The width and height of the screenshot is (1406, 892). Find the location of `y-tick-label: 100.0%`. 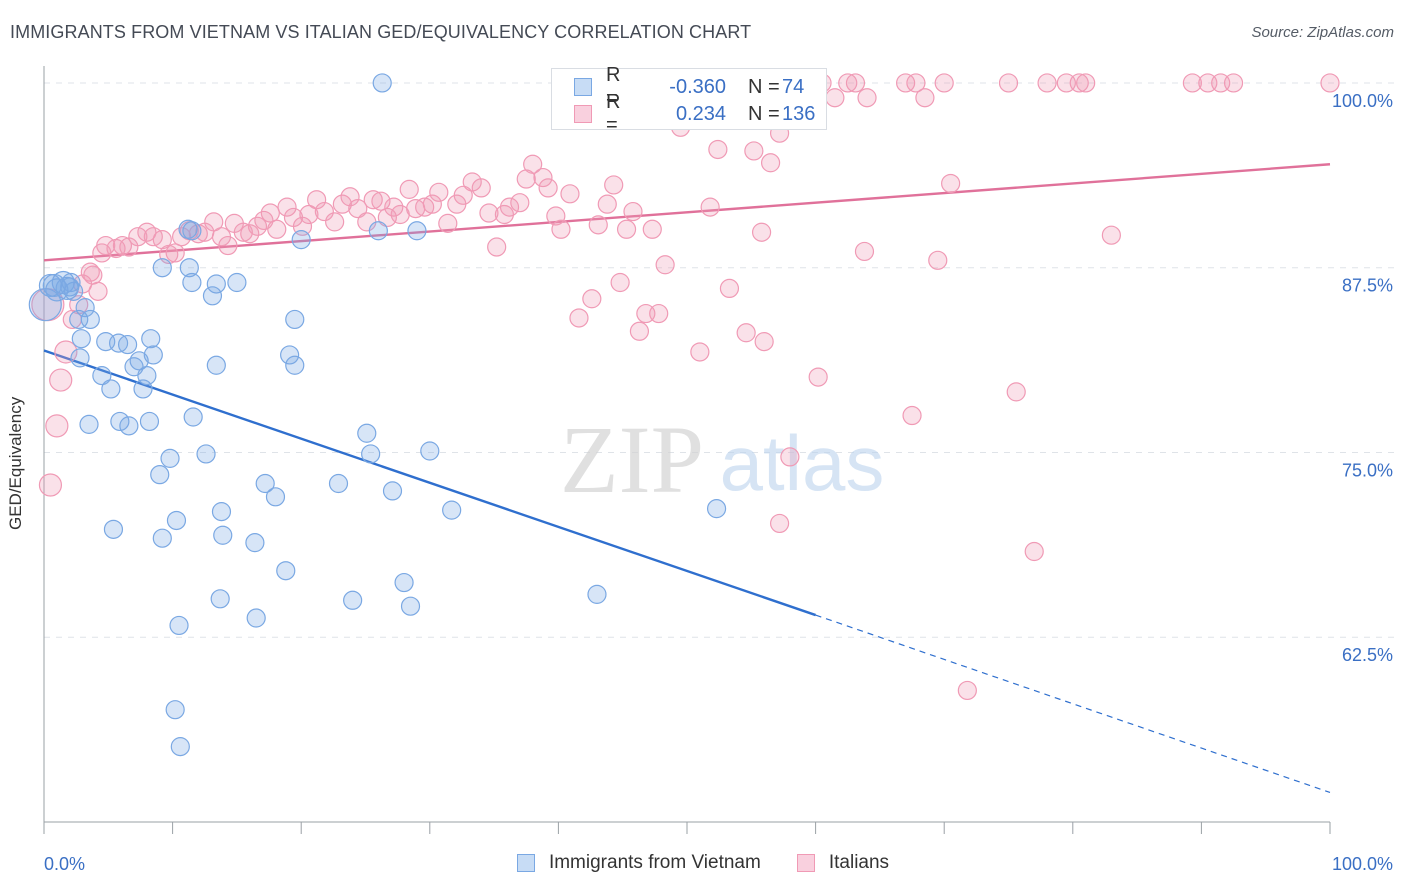

y-tick-label: 100.0% is located at coordinates (1362, 101).